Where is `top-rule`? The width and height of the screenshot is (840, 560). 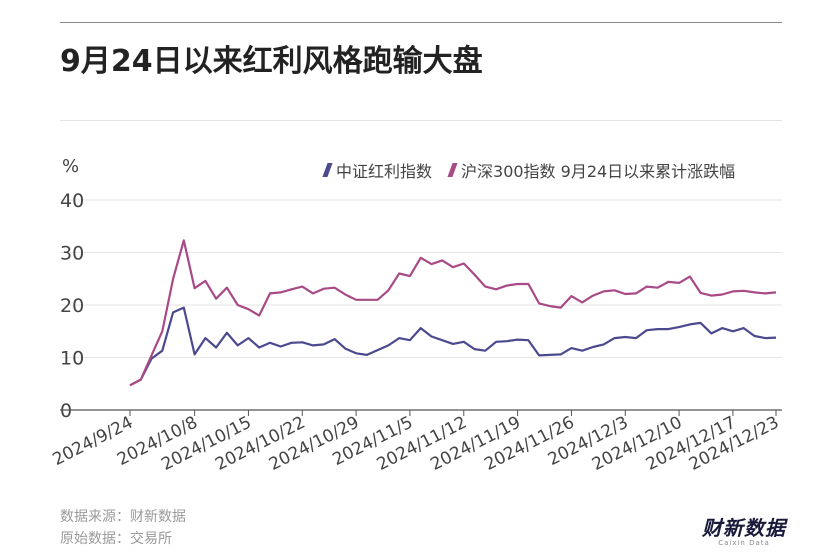 top-rule is located at coordinates (421, 22).